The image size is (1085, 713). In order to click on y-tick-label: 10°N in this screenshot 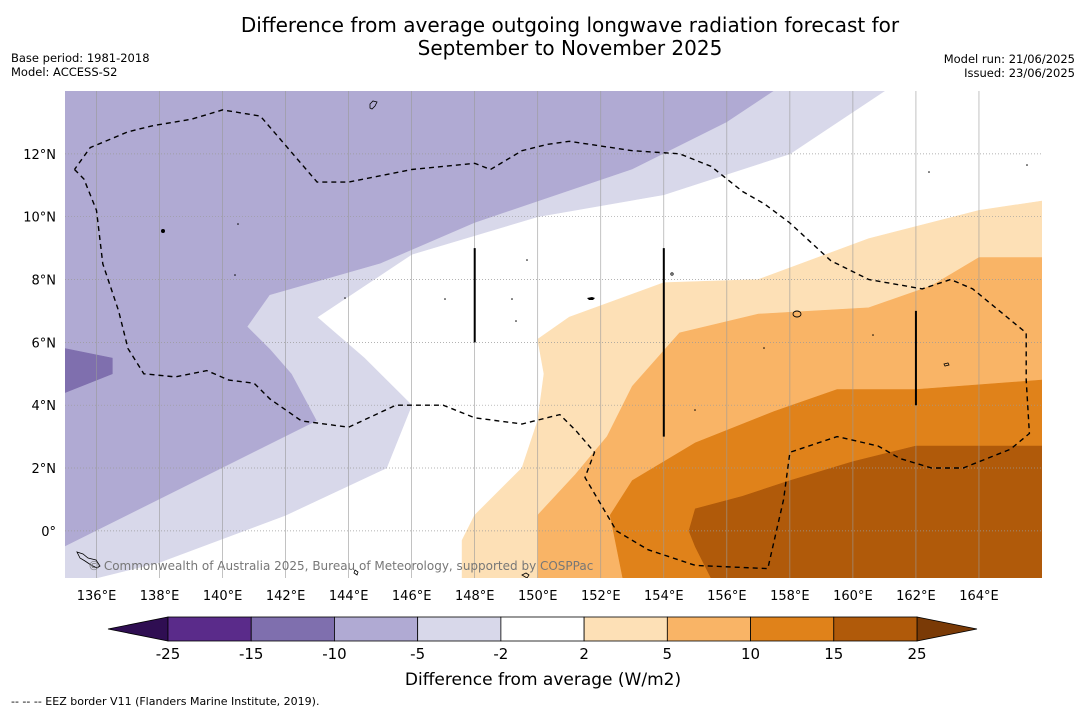, I will do `click(39, 218)`.